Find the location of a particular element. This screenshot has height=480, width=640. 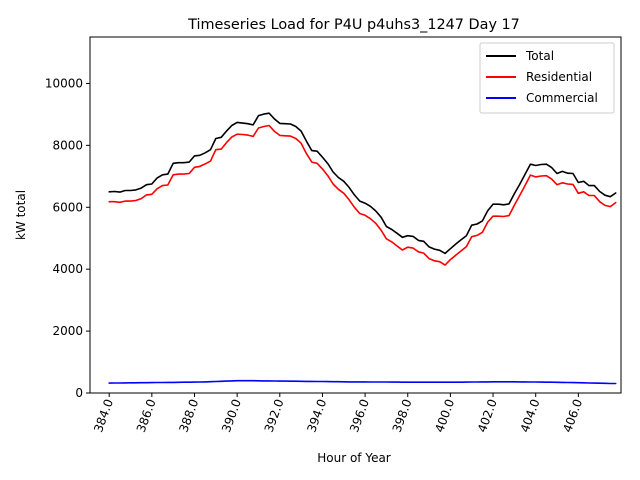

legend-label-total: Total is located at coordinates (539, 56).